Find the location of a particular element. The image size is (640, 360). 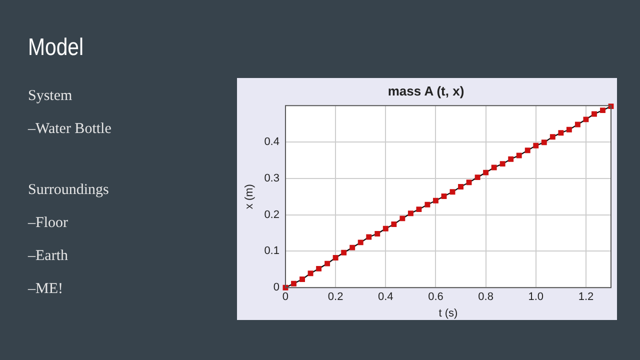

text: Surroundings is located at coordinates (69, 191).